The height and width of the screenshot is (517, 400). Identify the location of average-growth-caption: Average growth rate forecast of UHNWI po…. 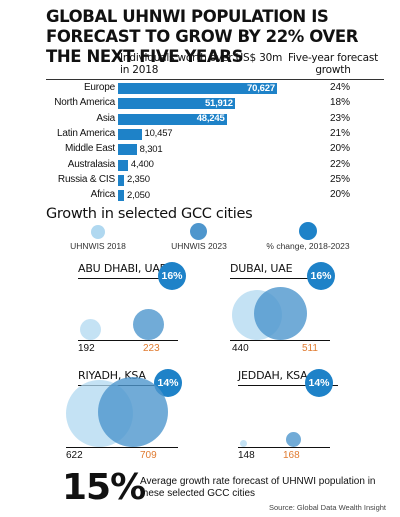
(258, 487).